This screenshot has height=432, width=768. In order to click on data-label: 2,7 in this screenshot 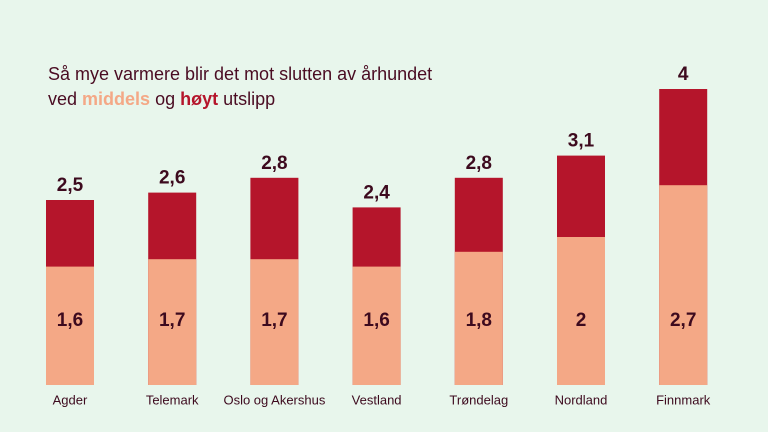, I will do `click(683, 320)`.